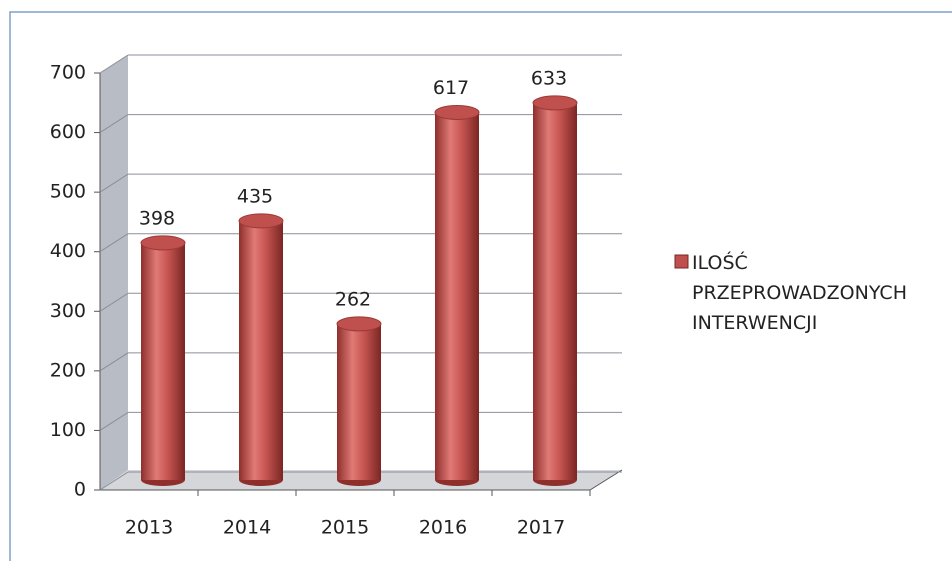 The width and height of the screenshot is (952, 561). Describe the element at coordinates (549, 78) in the screenshot. I see `data-label: 633` at that location.